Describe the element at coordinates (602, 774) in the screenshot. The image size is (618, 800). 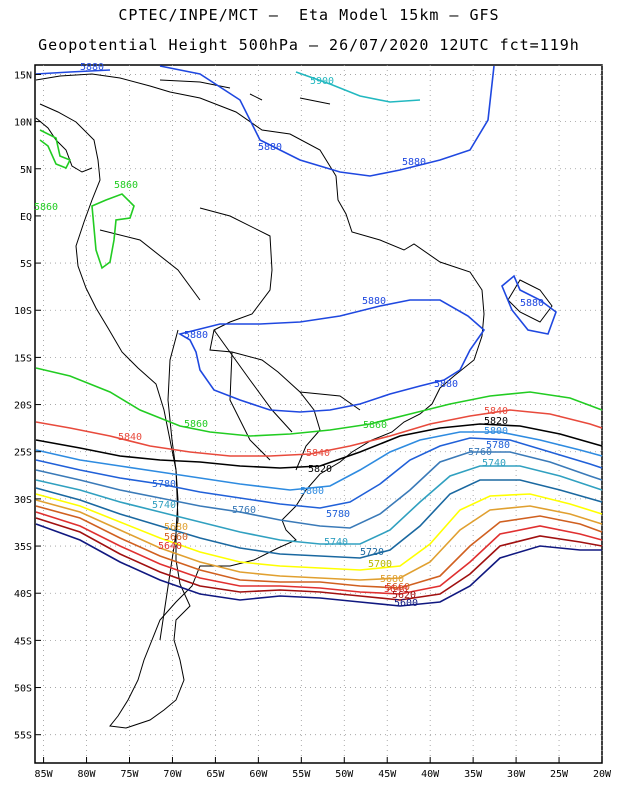
I see `lon-tick-label: 20W` at that location.